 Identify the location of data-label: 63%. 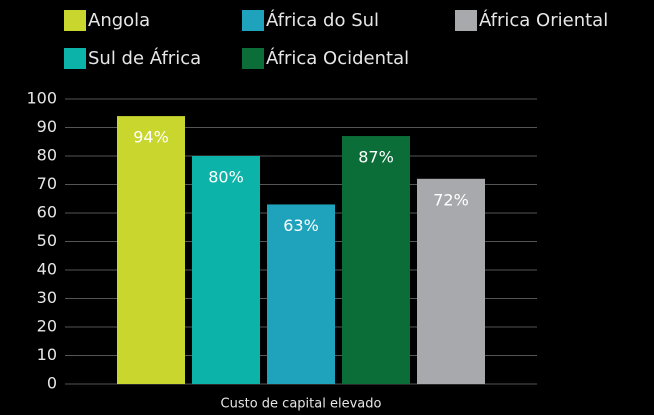
(301, 225).